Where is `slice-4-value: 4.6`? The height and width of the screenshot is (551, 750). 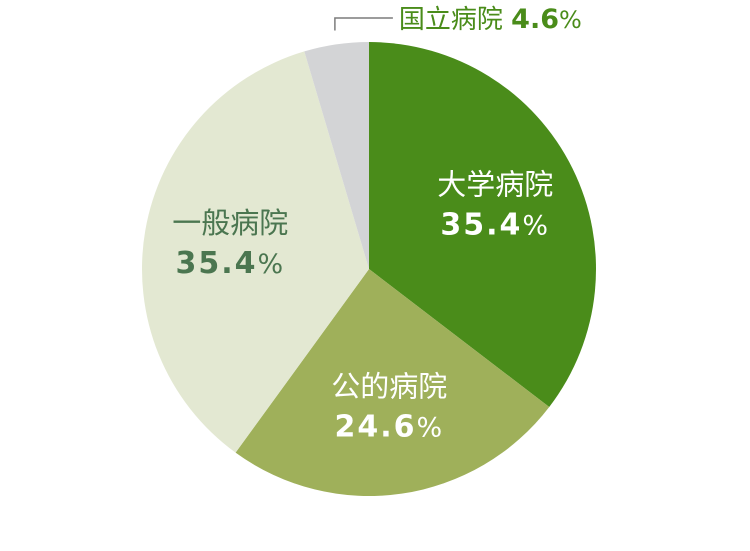
slice-4-value: 4.6 is located at coordinates (535, 19).